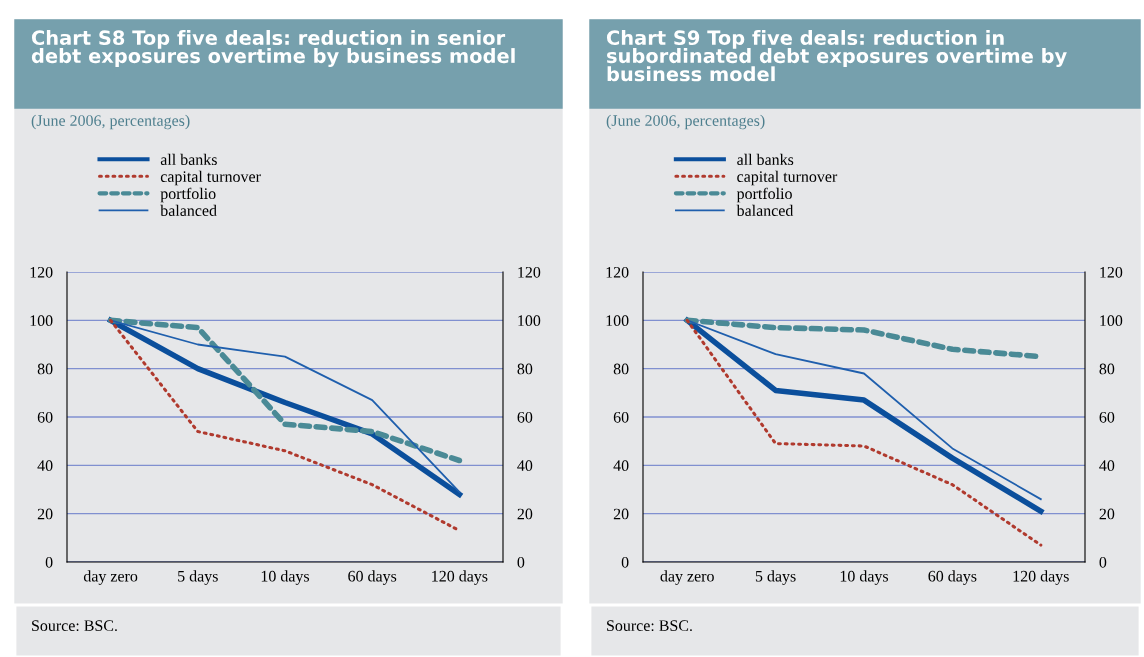  What do you see at coordinates (273, 49) in the screenshot?
I see `chart-title: Chart S8 Top five deals: reduction in senior debt exposures overtime by business model` at bounding box center [273, 49].